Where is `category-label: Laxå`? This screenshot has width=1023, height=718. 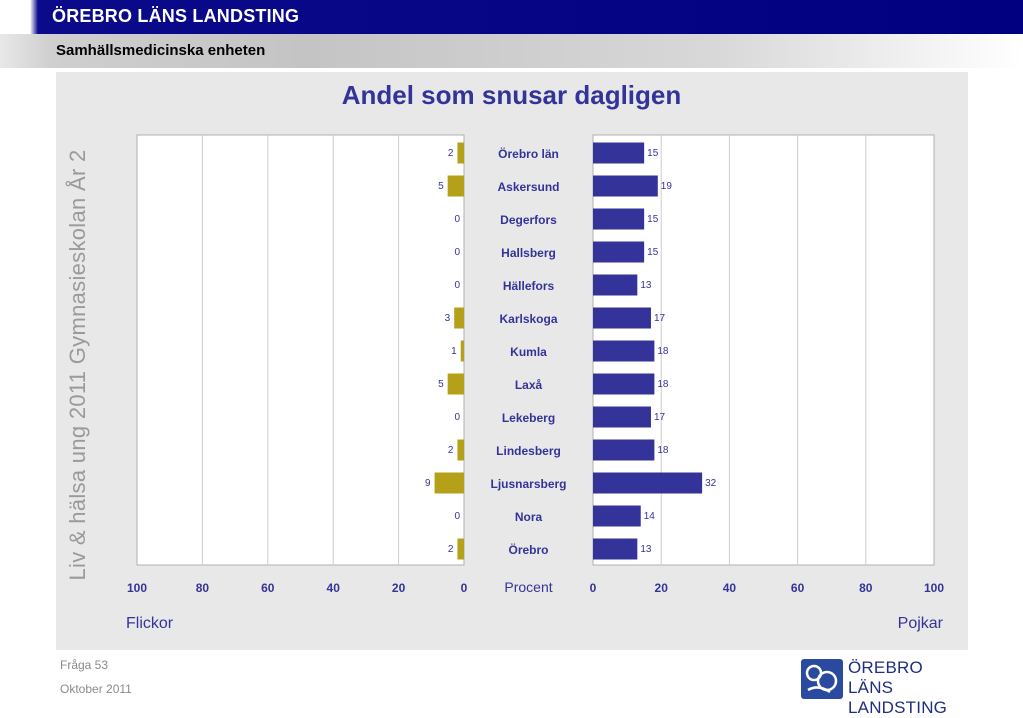
category-label: Laxå is located at coordinates (529, 385).